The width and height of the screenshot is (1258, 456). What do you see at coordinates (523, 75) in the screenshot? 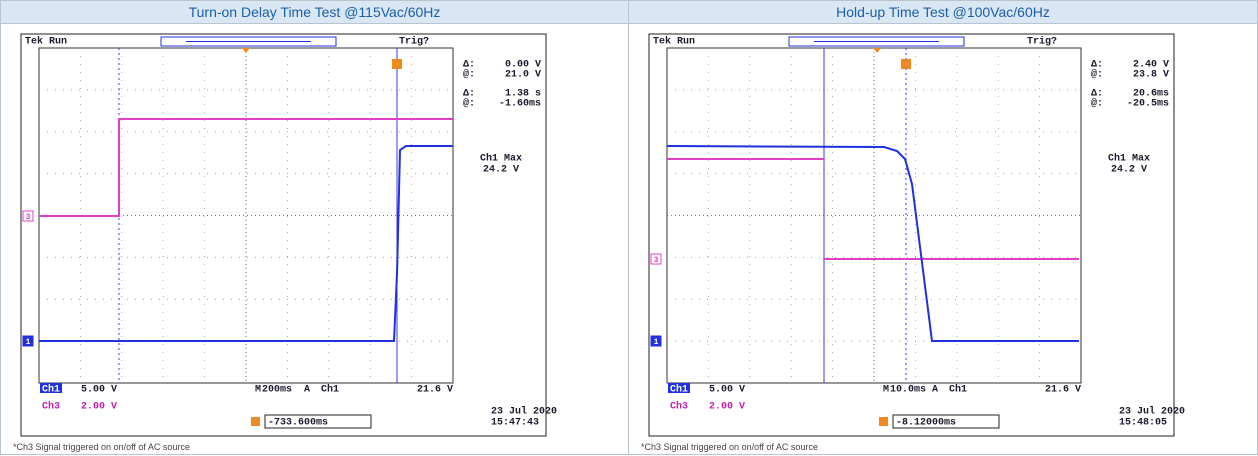
I see `readout-value: 21.0 V` at bounding box center [523, 75].